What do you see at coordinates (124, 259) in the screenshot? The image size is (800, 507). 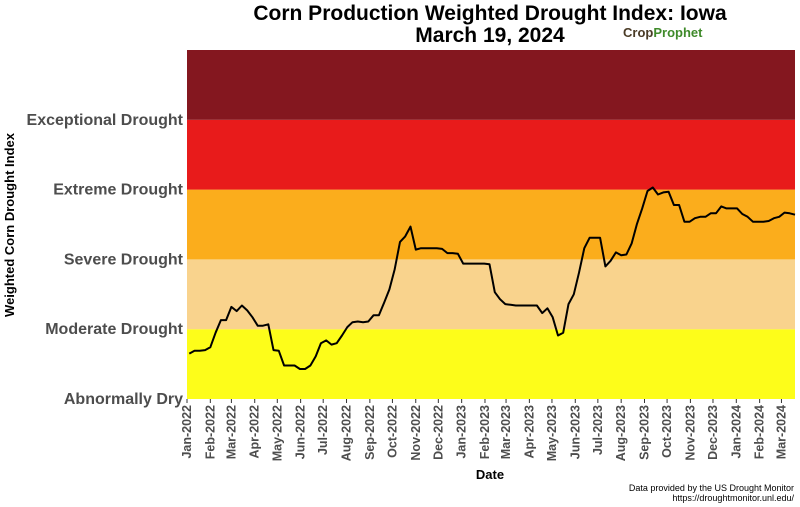 I see `band-label-severe-drought: Severe Drought` at bounding box center [124, 259].